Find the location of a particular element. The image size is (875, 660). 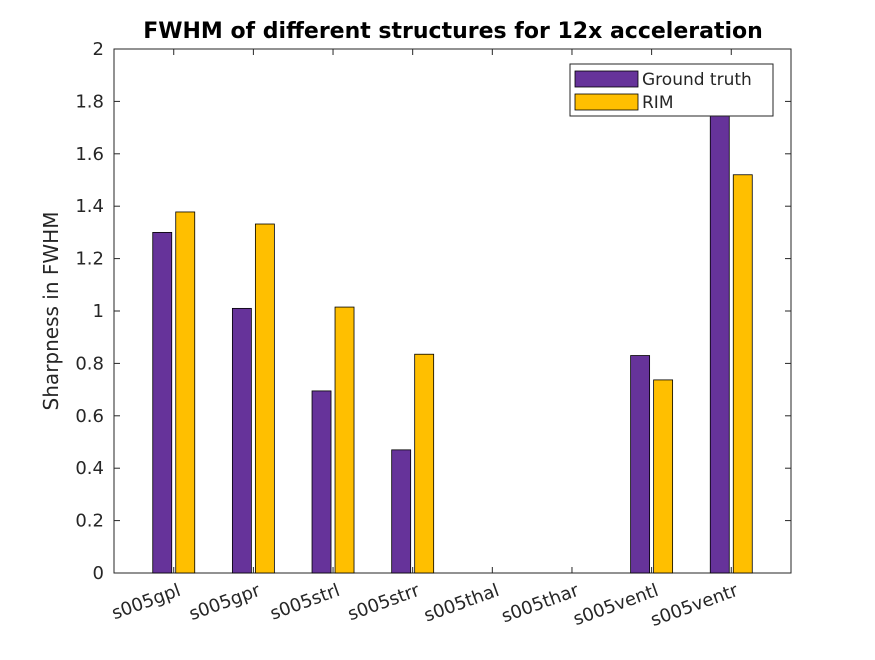

bar-ground-truth-s005strl is located at coordinates (321, 482).